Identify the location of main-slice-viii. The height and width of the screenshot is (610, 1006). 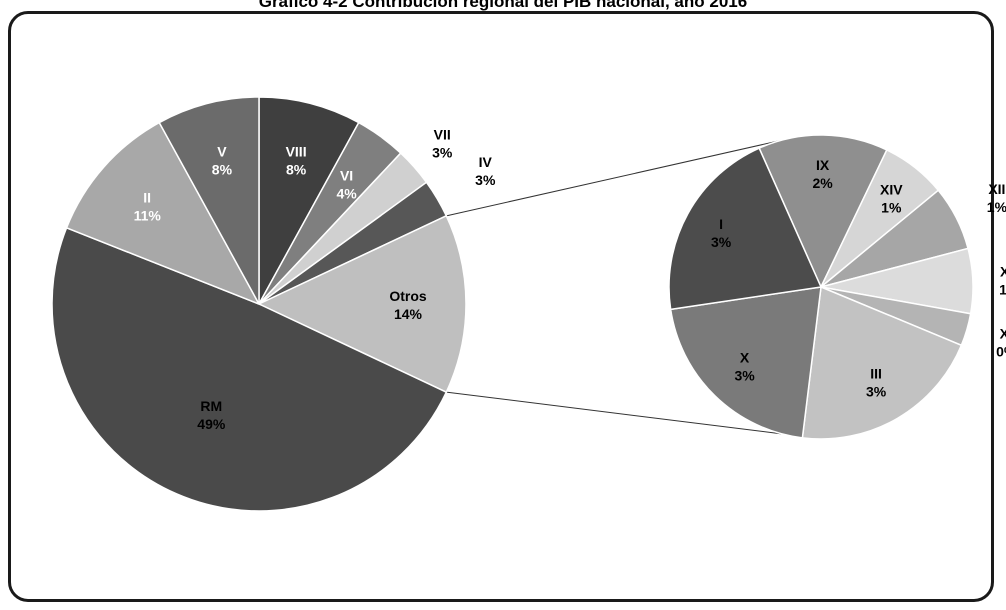
(309, 200).